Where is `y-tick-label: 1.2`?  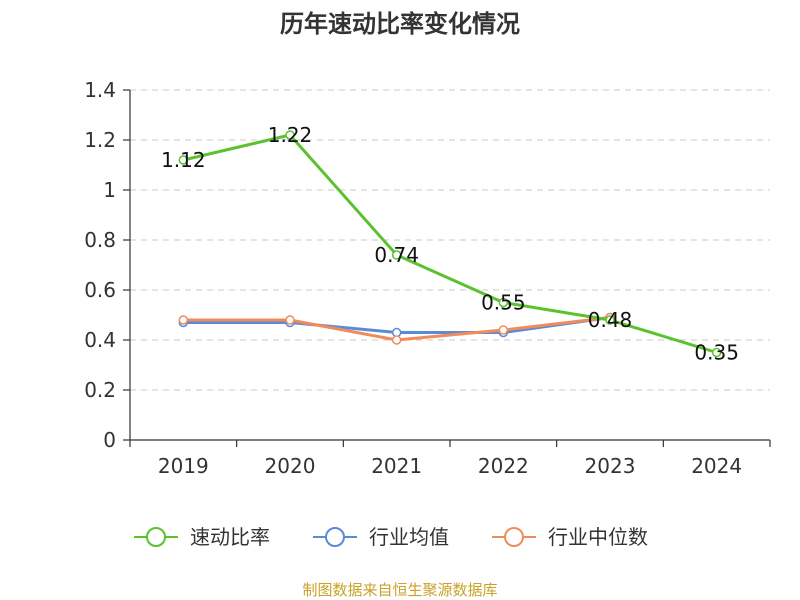
y-tick-label: 1.2 is located at coordinates (100, 140).